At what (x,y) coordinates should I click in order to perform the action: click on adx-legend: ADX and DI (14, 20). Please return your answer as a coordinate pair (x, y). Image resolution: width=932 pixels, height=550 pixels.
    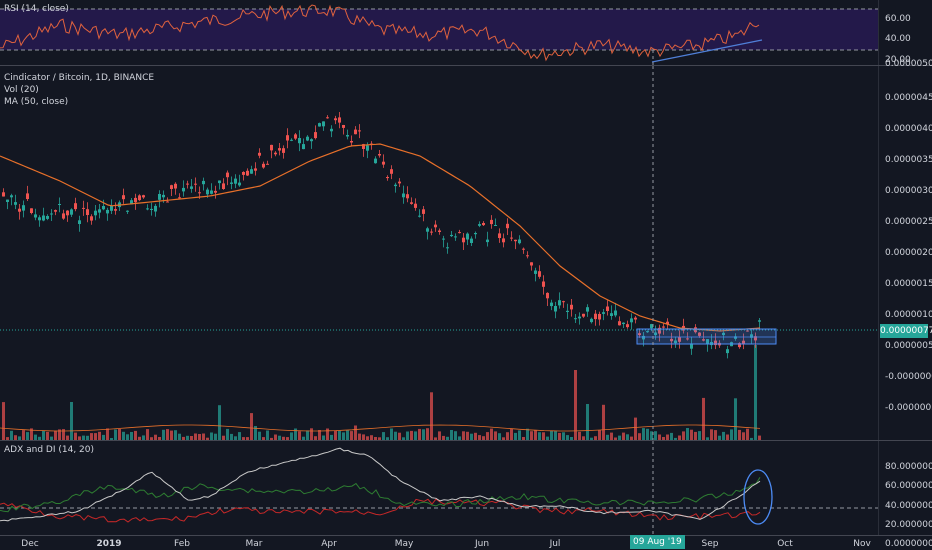
    Looking at the image, I should click on (49, 450).